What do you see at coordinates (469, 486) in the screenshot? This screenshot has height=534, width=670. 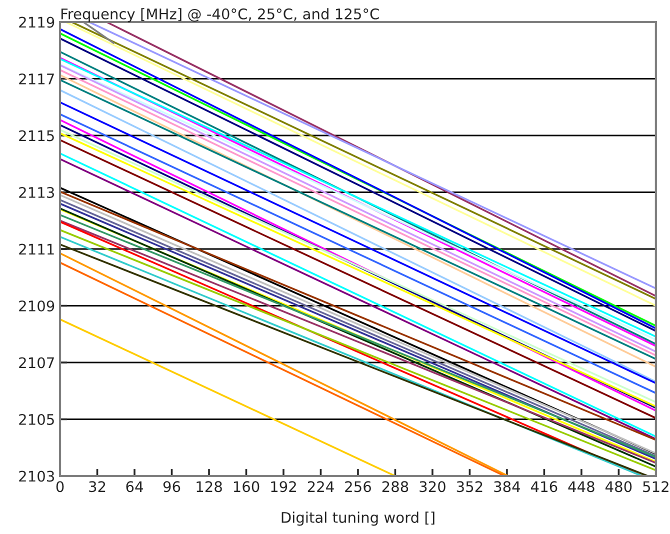 I see `x-tick-label: 352` at bounding box center [469, 486].